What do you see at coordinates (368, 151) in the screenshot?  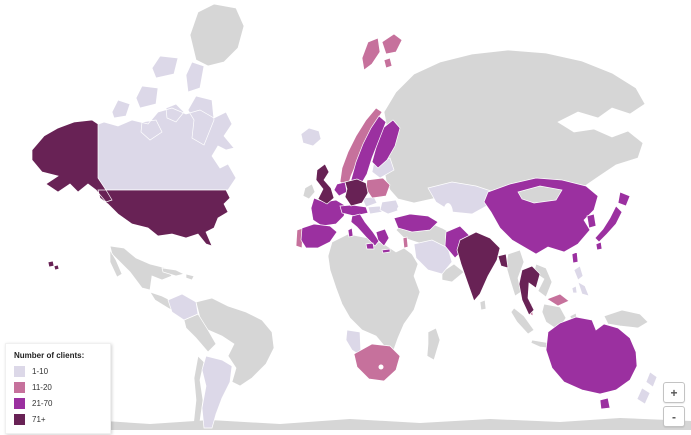 I see `country-sweden` at bounding box center [368, 151].